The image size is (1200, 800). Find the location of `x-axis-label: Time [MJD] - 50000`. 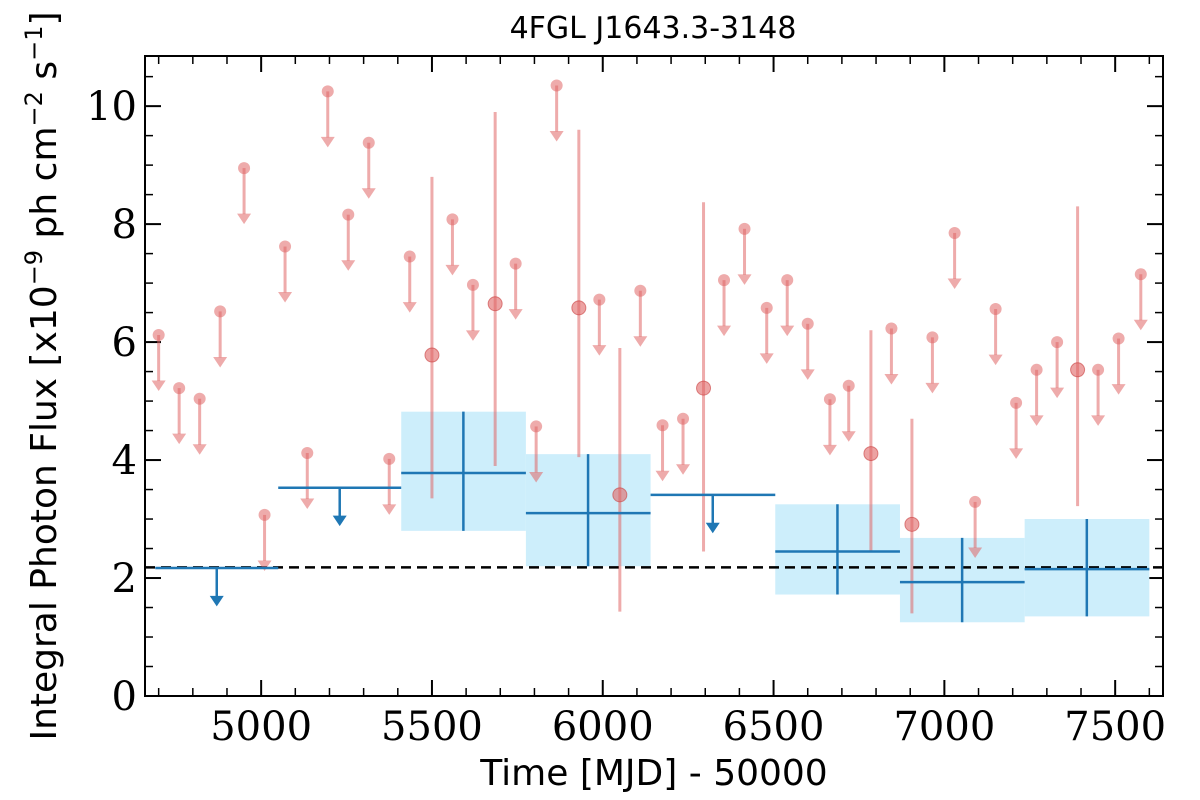

x-axis-label: Time [MJD] - 50000 is located at coordinates (653, 773).